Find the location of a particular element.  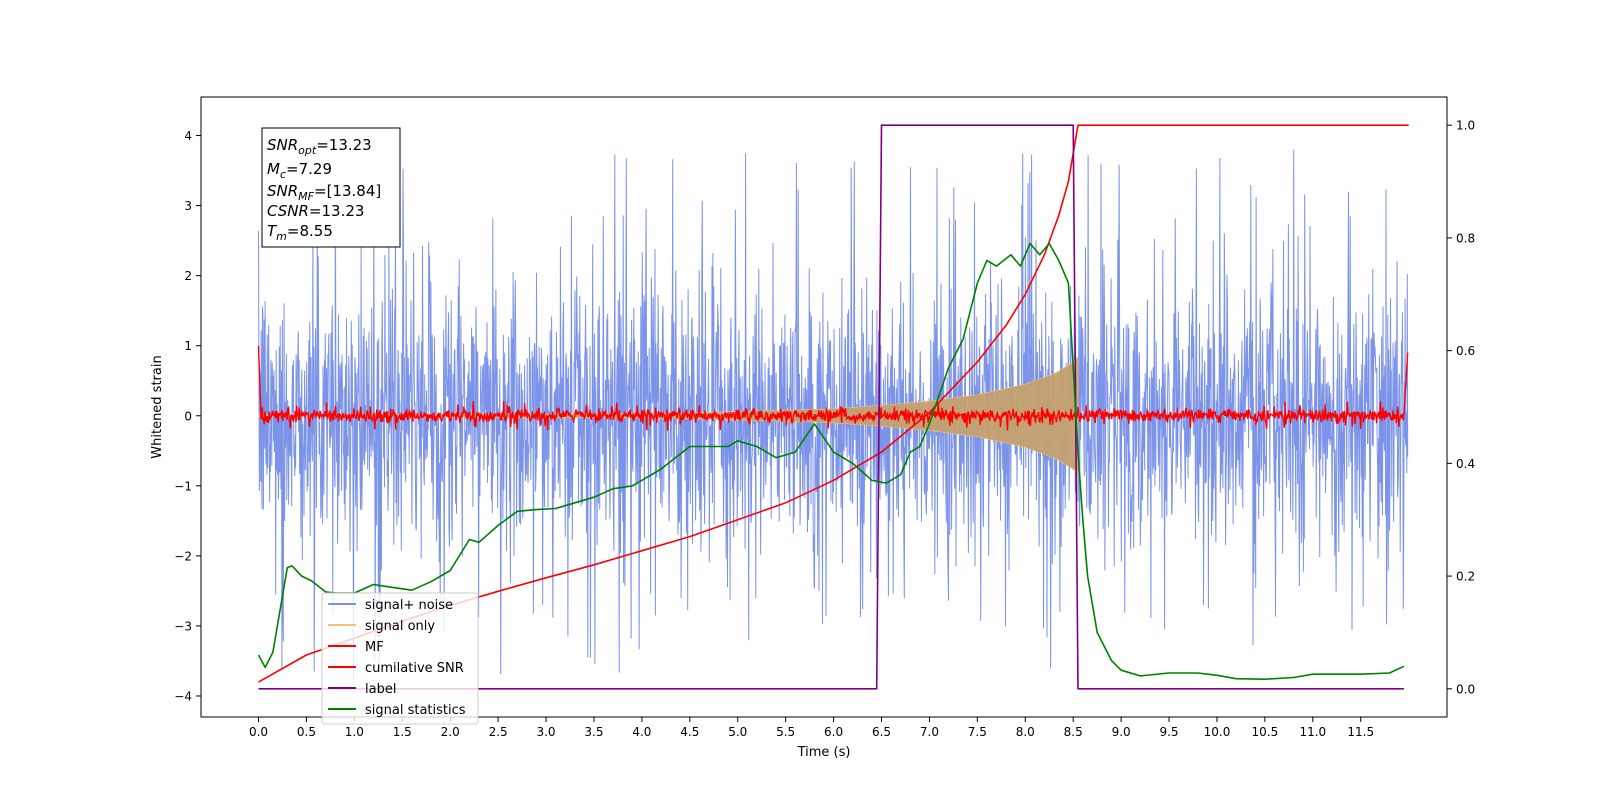

annotation-line-tm: Tm=8.55 is located at coordinates (300, 232).